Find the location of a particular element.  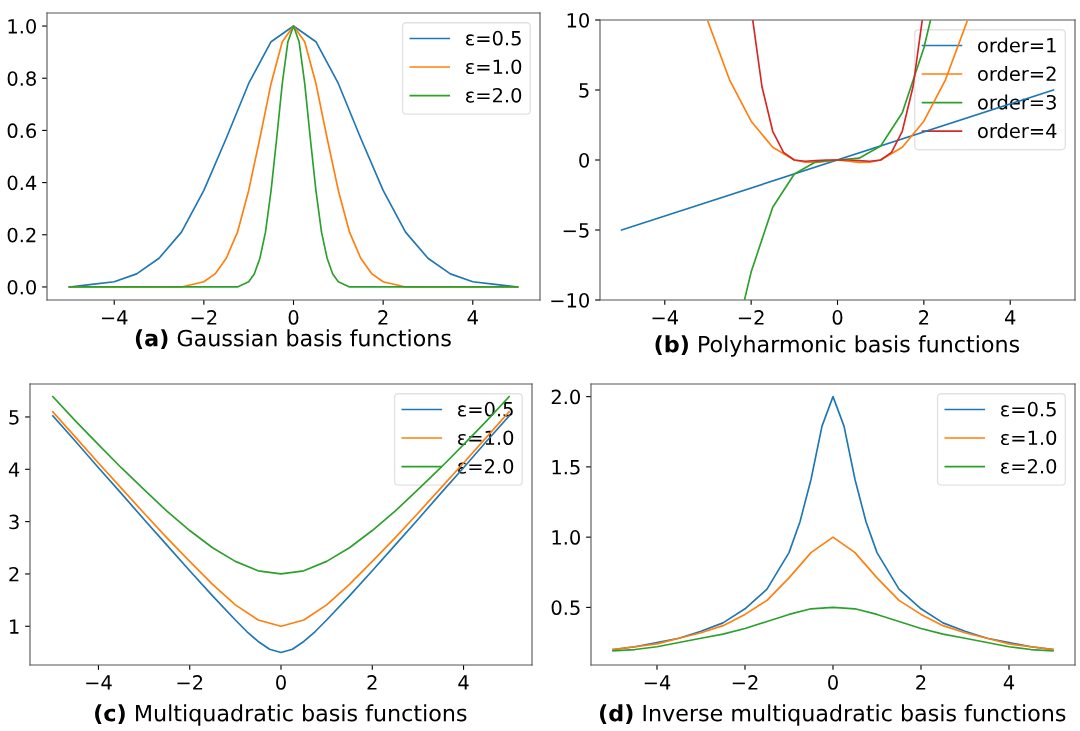

y-tick-label: −5 is located at coordinates (576, 230).